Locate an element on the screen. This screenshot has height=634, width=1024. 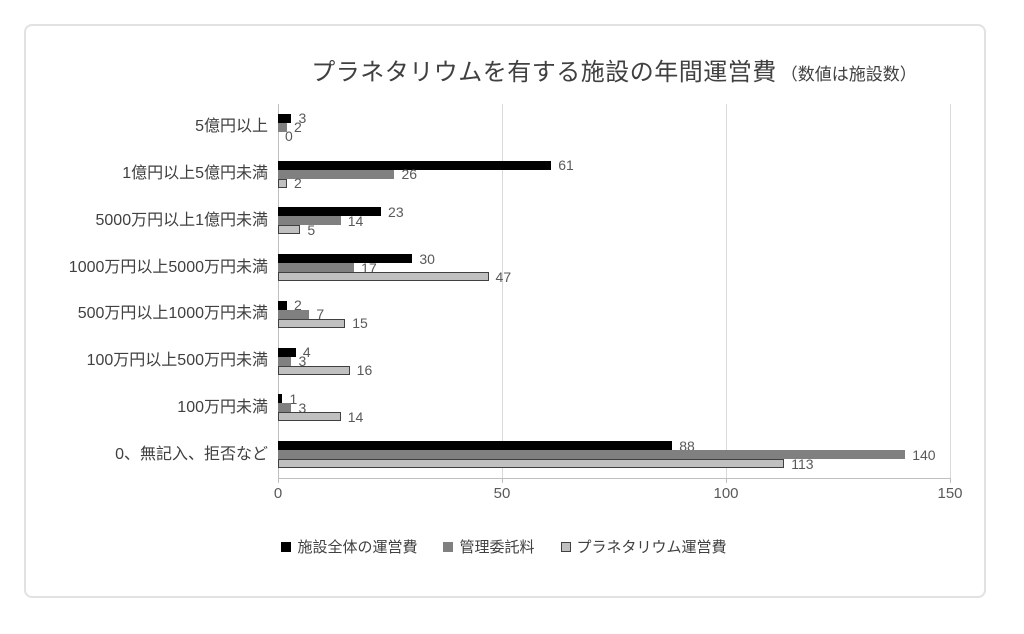
category-label: 1億円以上5億円未満 is located at coordinates (195, 174).